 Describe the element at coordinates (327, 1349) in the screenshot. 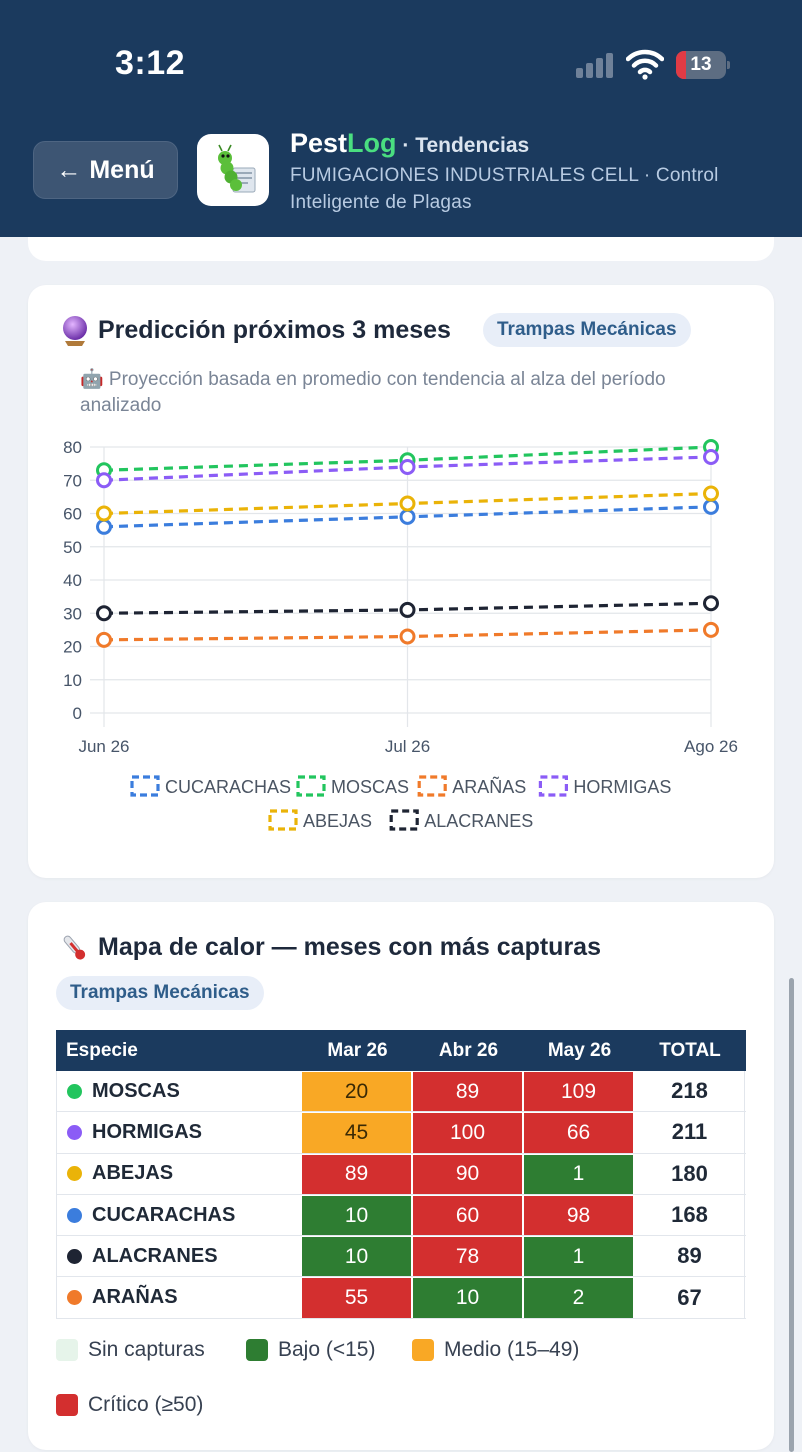

I see `legend-label: Bajo (<15)` at that location.